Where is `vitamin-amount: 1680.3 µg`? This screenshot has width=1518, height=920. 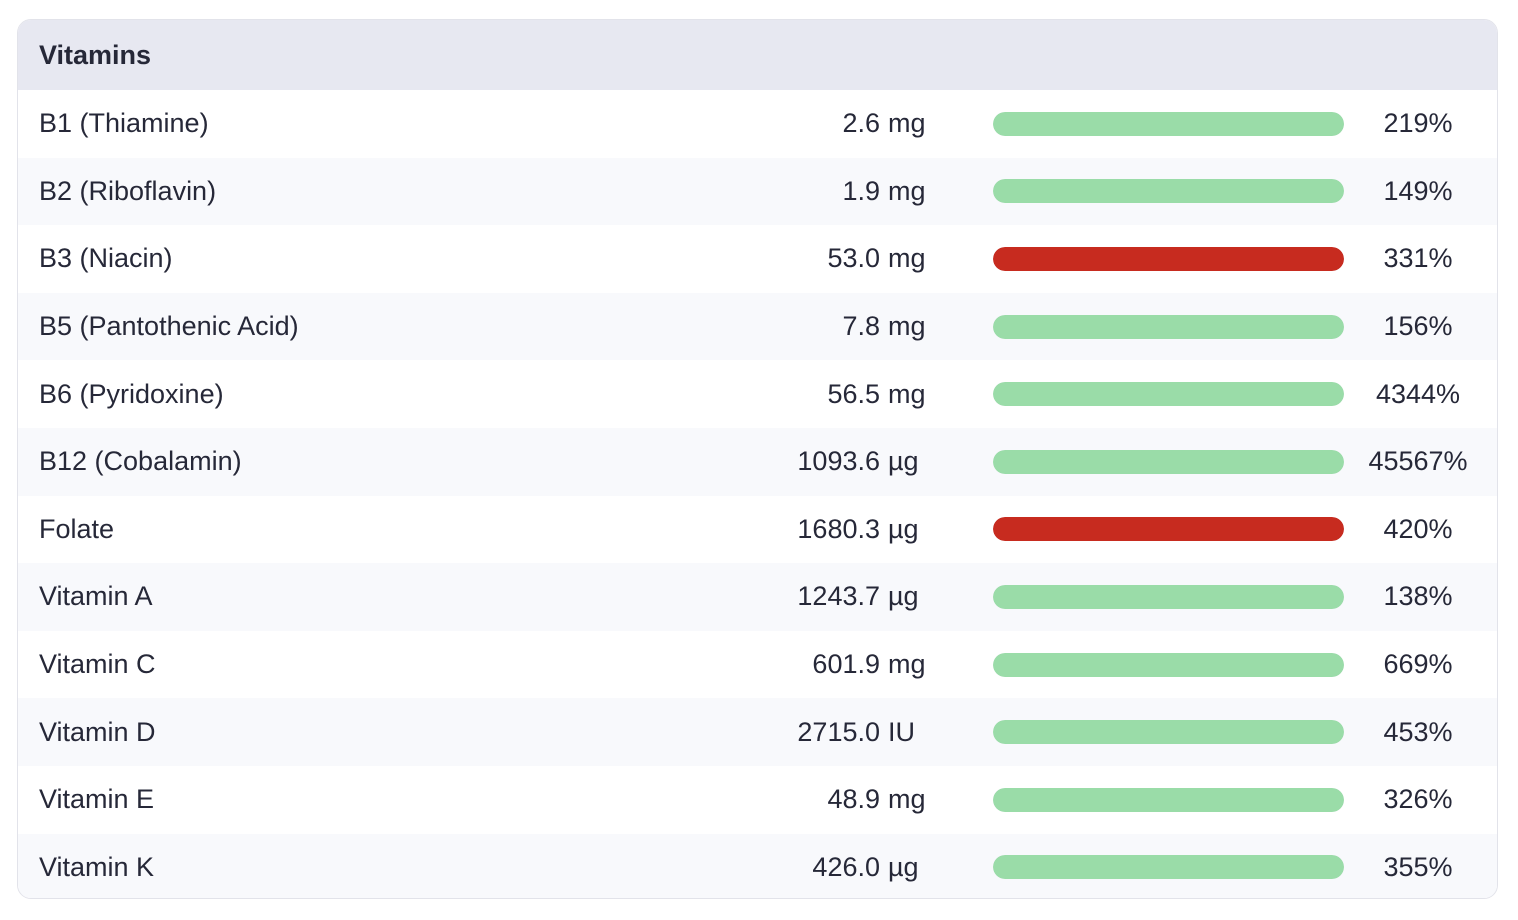 vitamin-amount: 1680.3 µg is located at coordinates (855, 530).